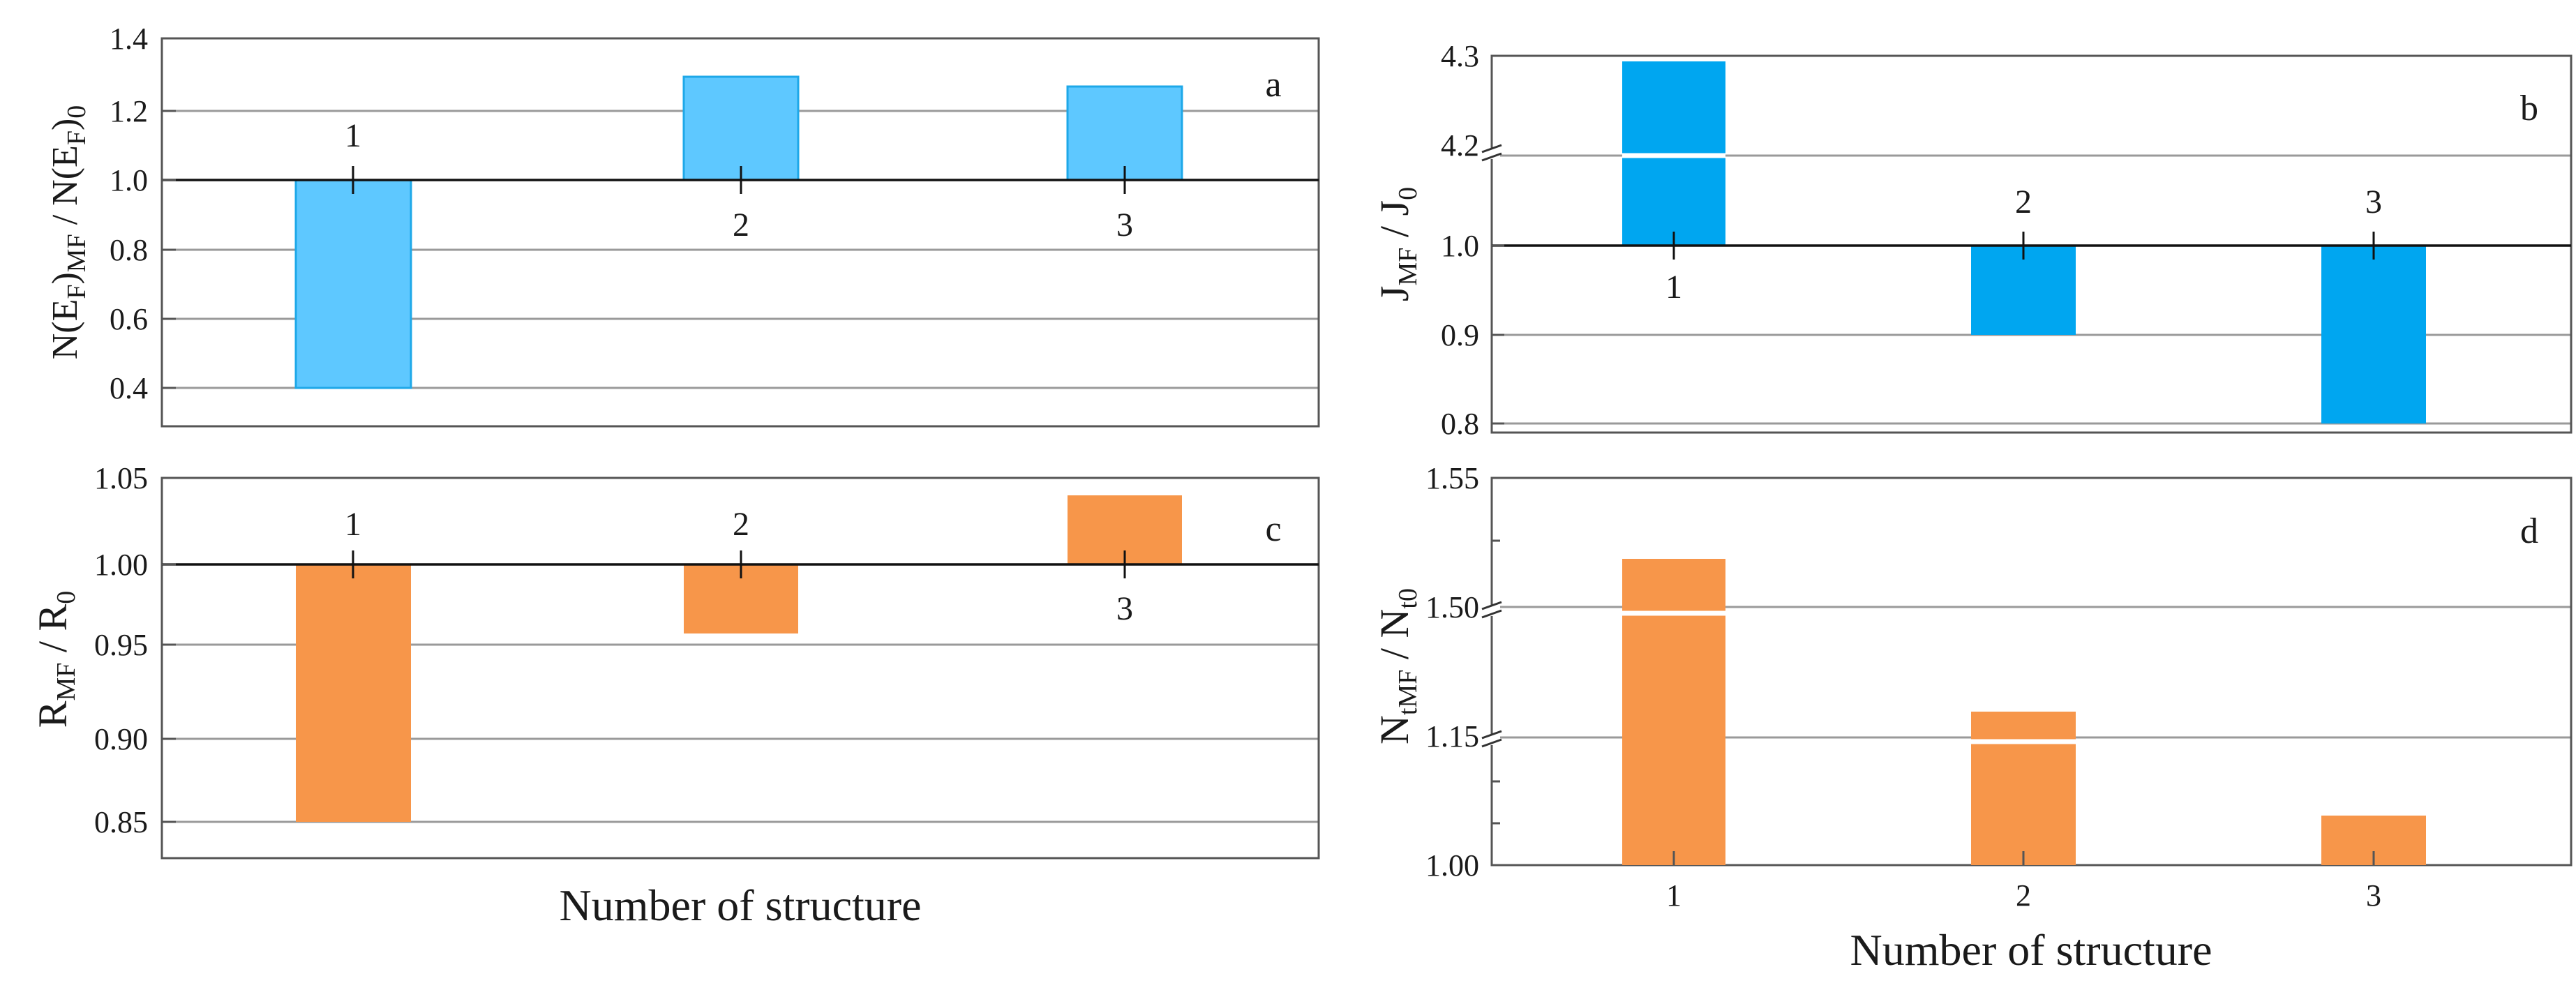 This screenshot has height=990, width=2576. What do you see at coordinates (2023, 895) in the screenshot?
I see `panel-d-xtick-label: 2` at bounding box center [2023, 895].